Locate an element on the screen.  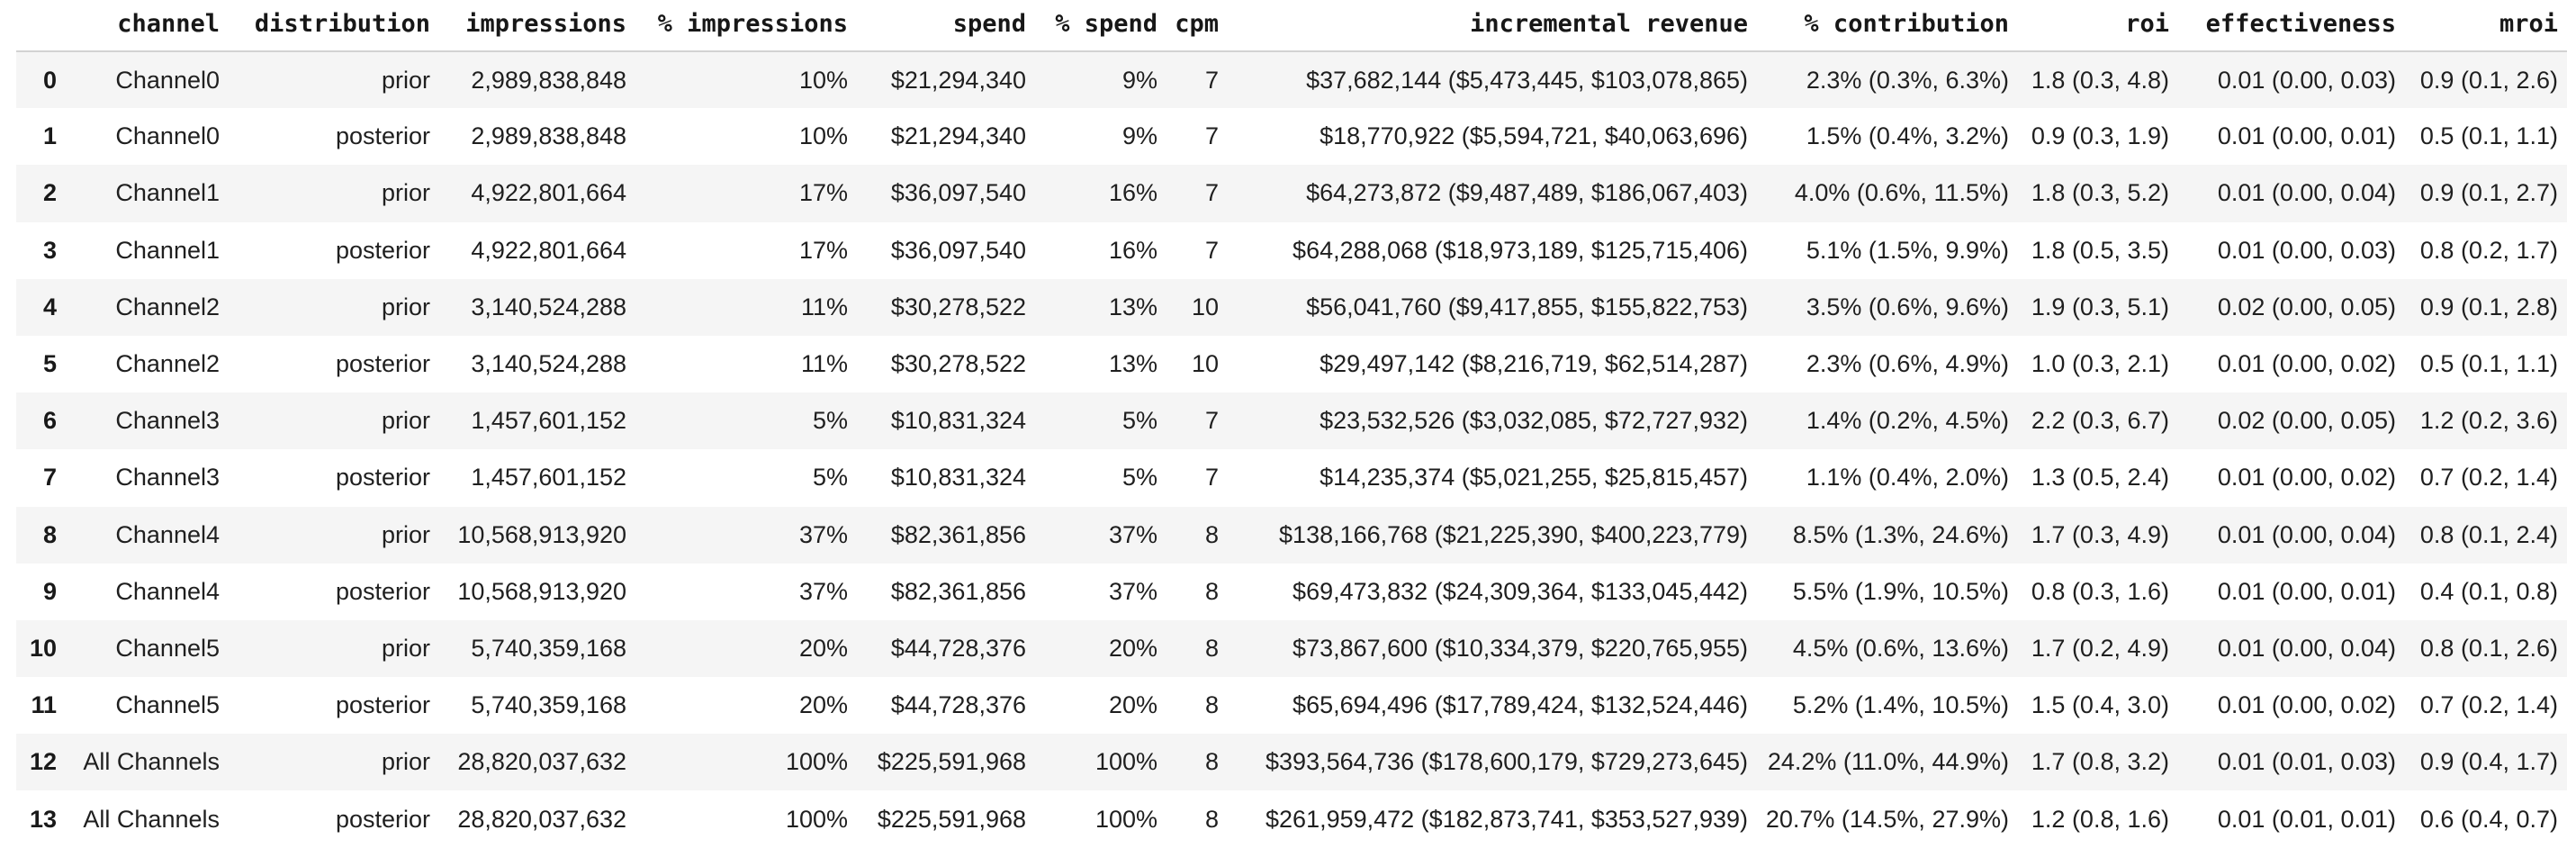
cell-incremental-revenue: $65,694,496 ($17,789,424, $132,524,446) is located at coordinates (1520, 705).